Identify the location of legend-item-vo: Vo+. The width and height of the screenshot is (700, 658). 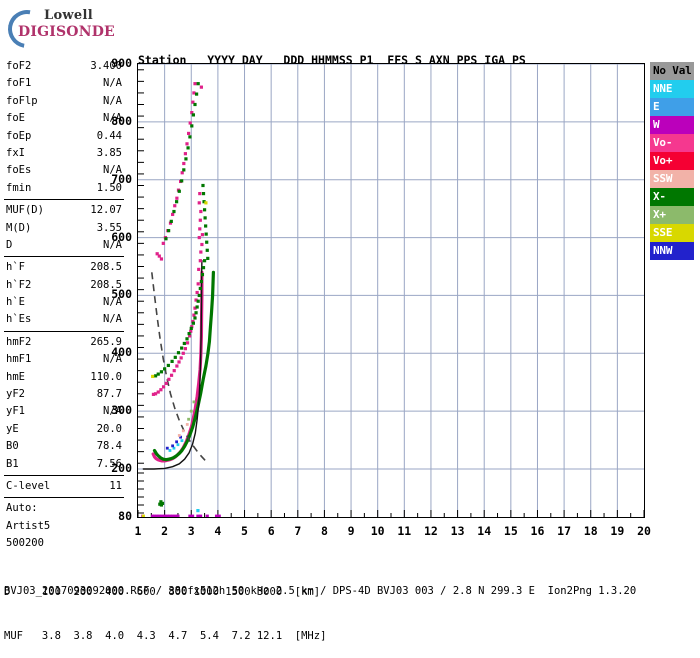
(672, 161).